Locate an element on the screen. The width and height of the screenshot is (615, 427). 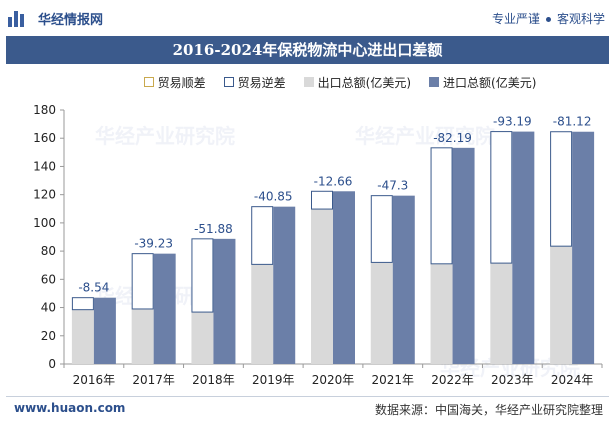
legend-item-export: 出口总额(亿美元) is located at coordinates (357, 82).